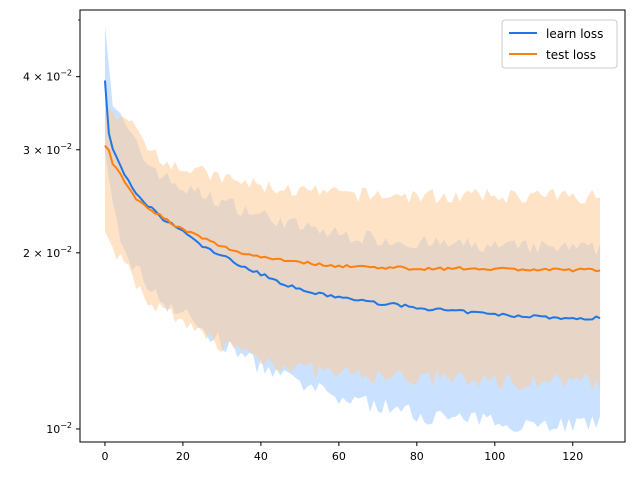 This screenshot has width=640, height=480. Describe the element at coordinates (47, 76) in the screenshot. I see `y-tick-label: 4 × 10⁻²` at that location.